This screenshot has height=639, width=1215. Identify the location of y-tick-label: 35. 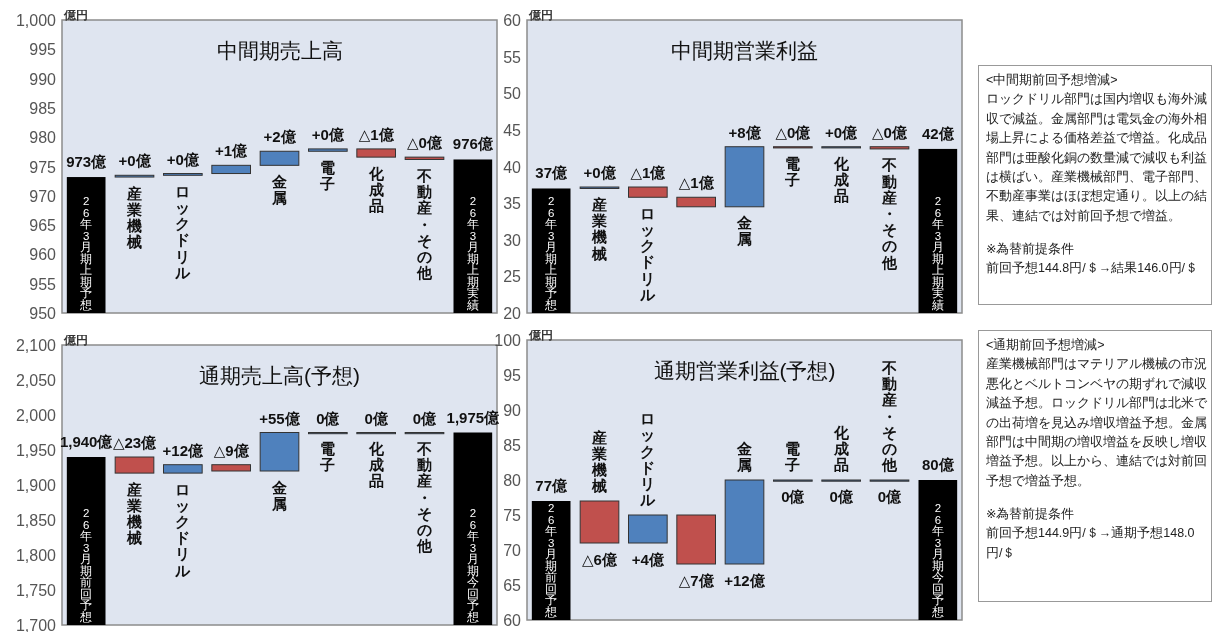
(512, 204).